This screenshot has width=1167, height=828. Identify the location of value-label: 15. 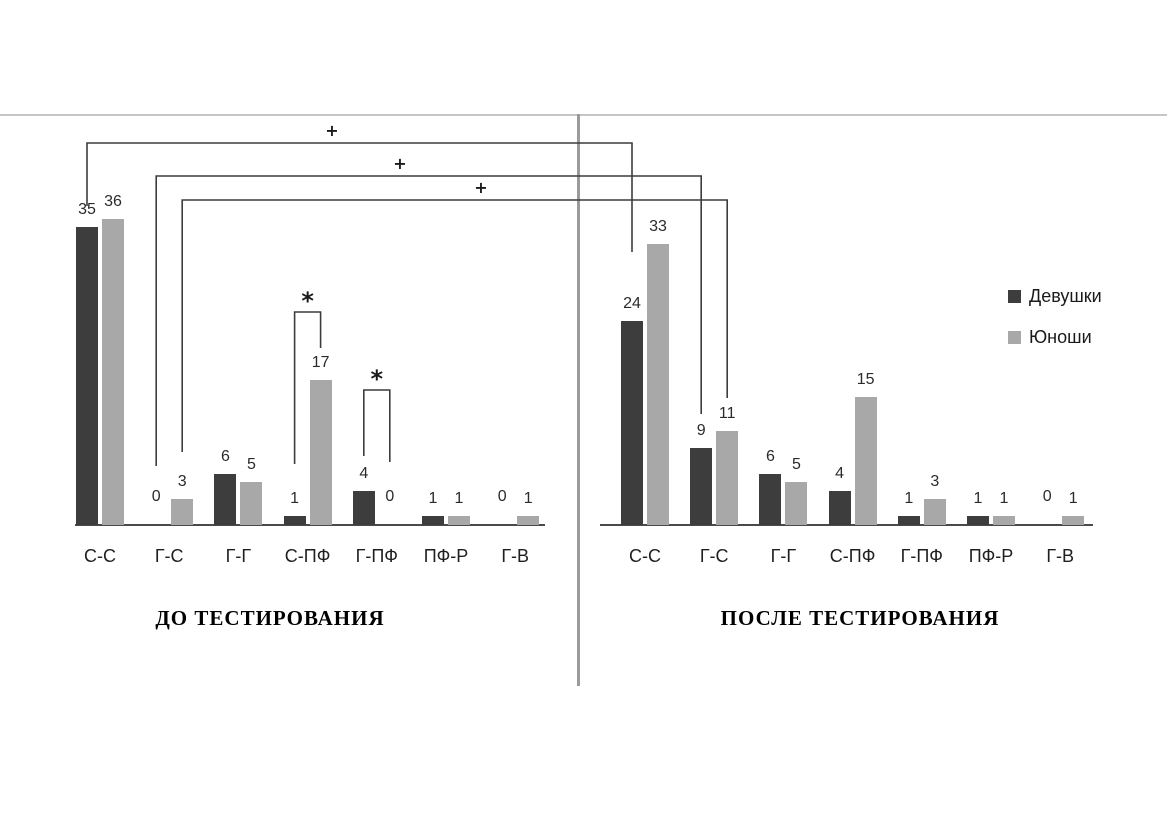
(865, 379).